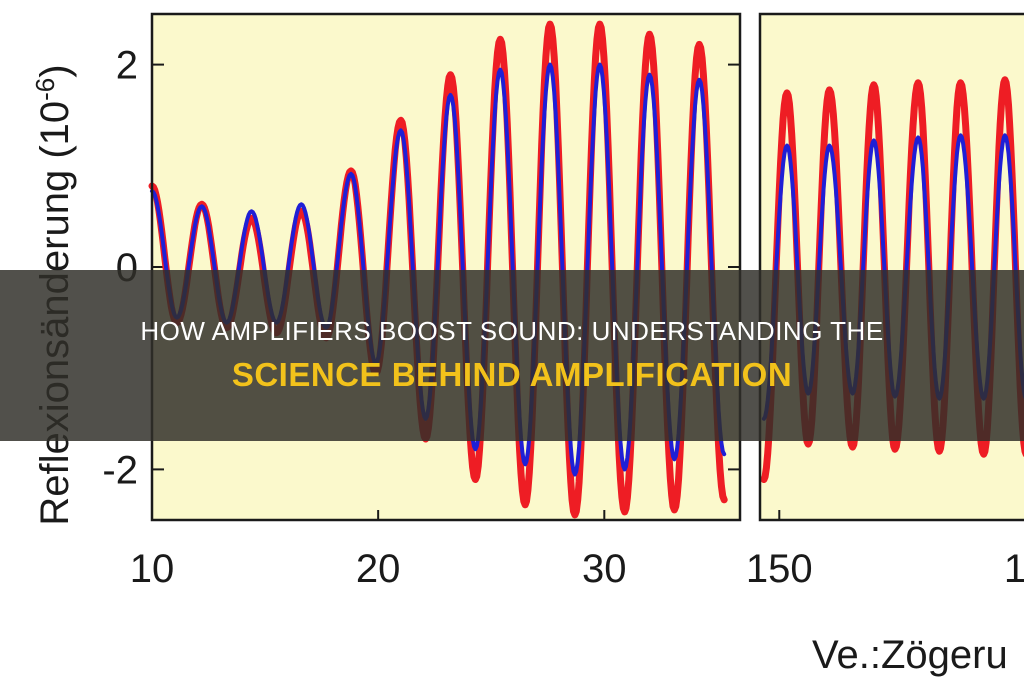  Describe the element at coordinates (779, 569) in the screenshot. I see `x-tick-label: 150` at that location.